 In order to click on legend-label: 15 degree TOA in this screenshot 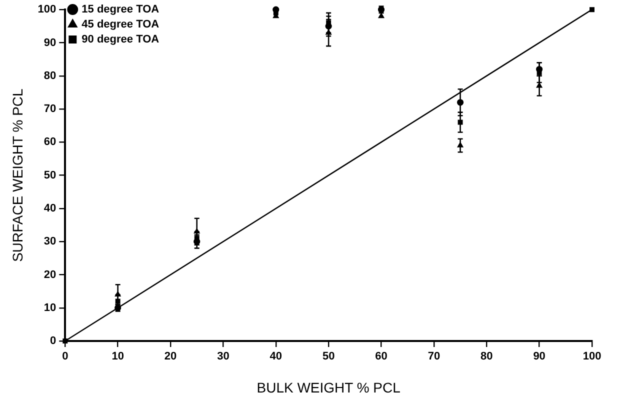, I will do `click(121, 10)`.